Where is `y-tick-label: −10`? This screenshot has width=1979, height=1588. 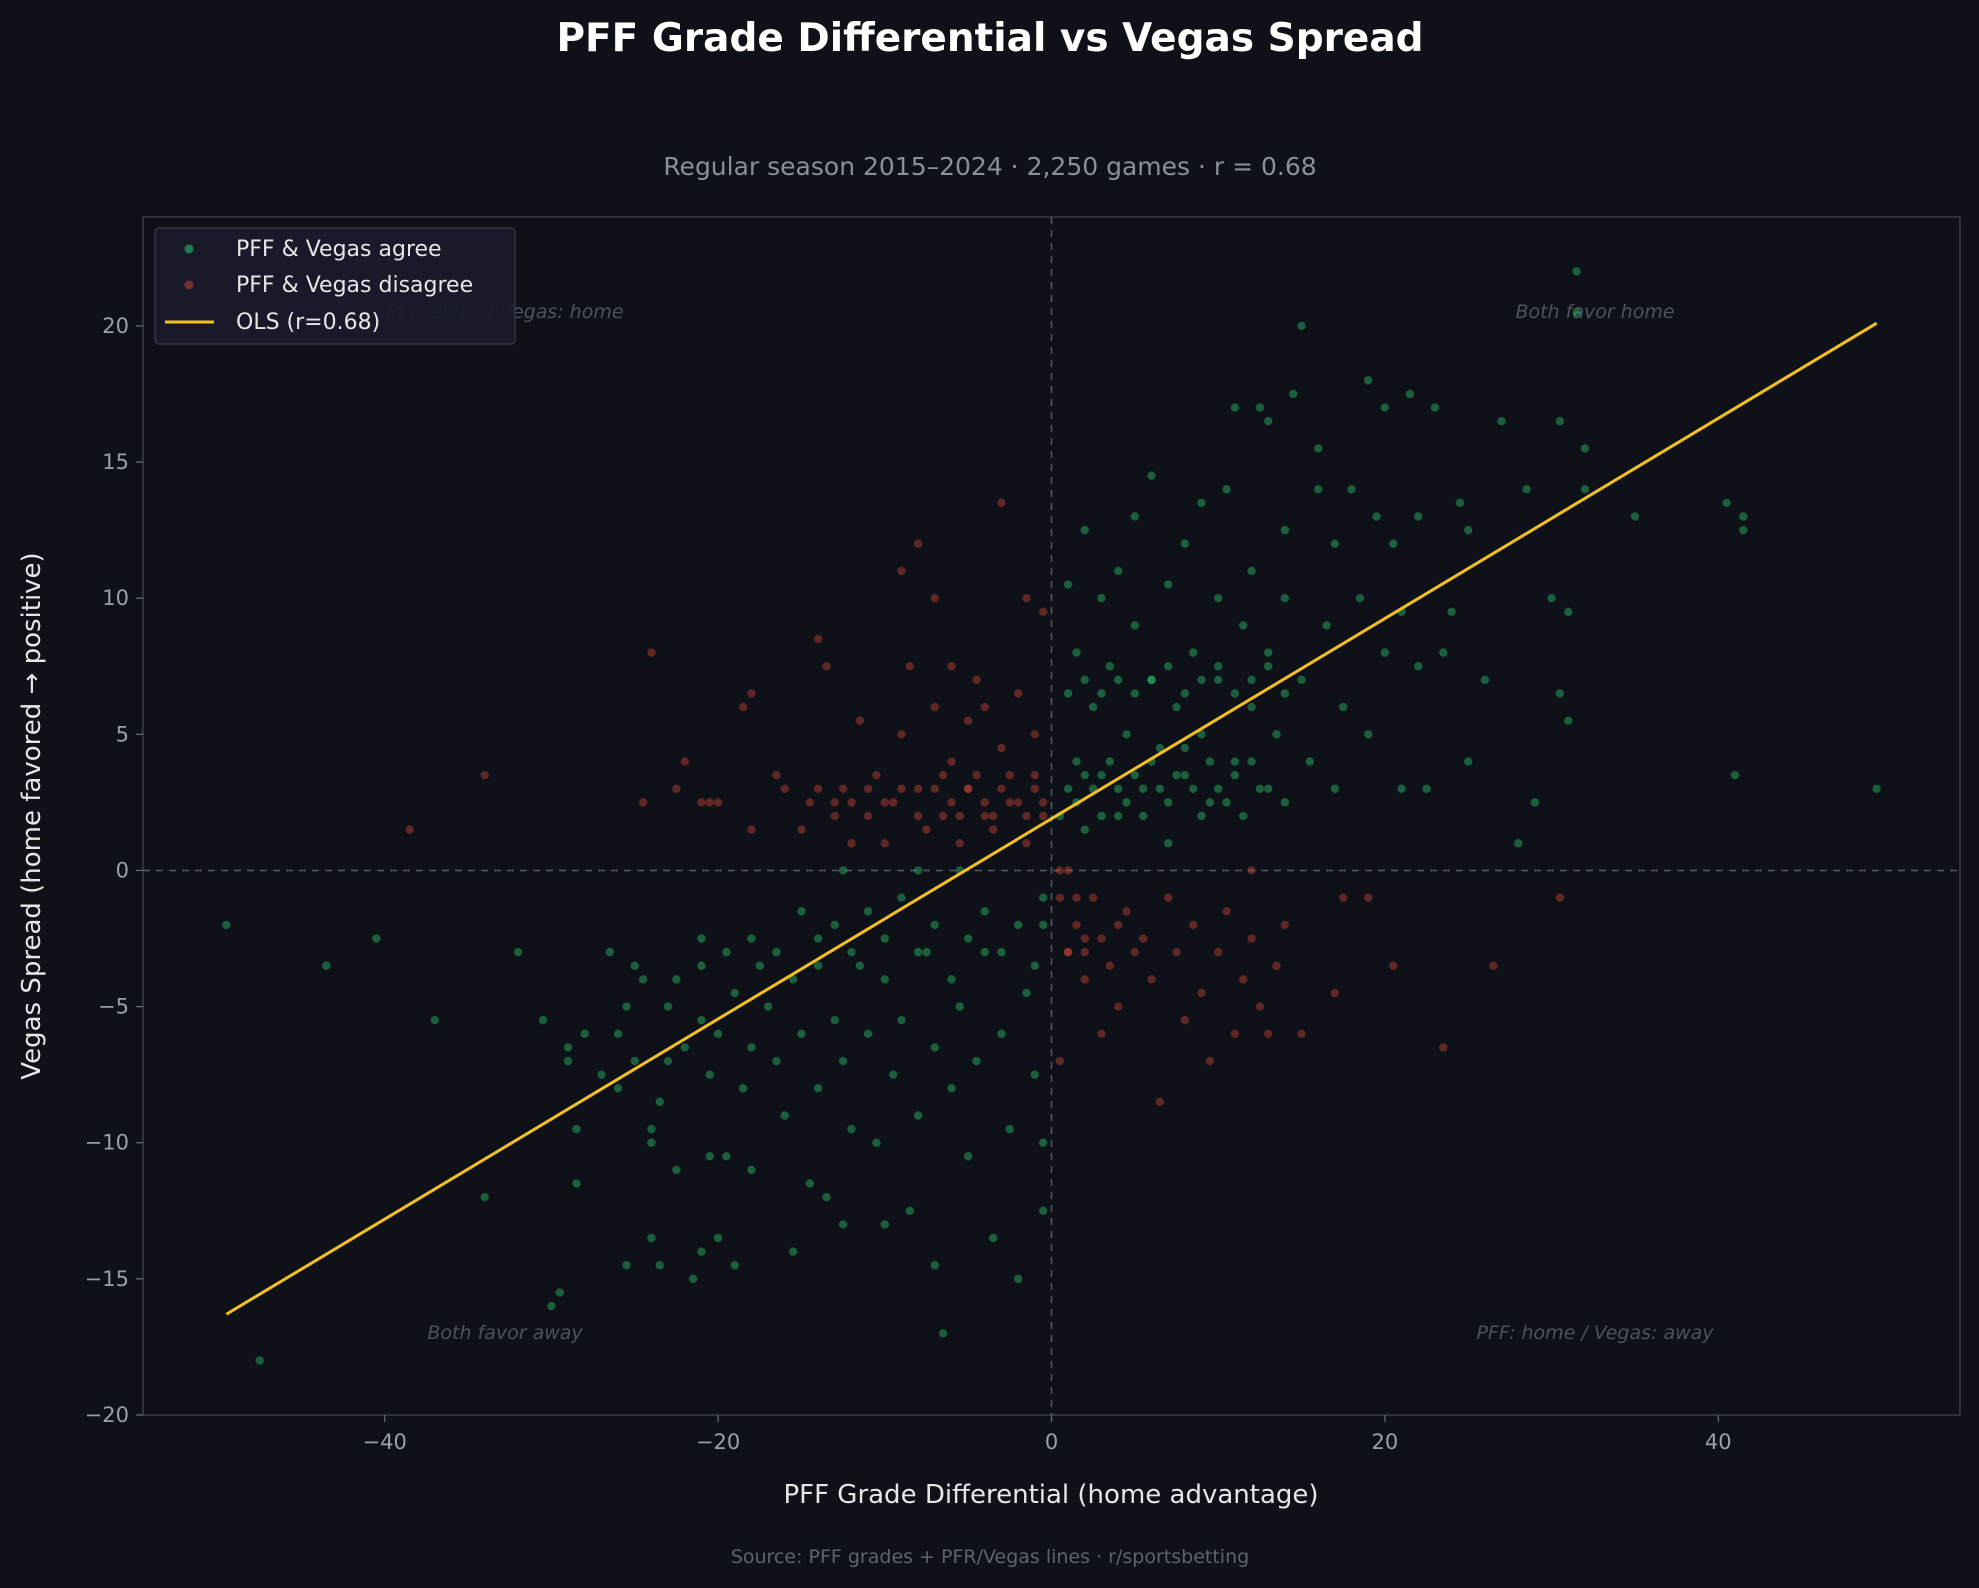 y-tick-label: −10 is located at coordinates (107, 1143).